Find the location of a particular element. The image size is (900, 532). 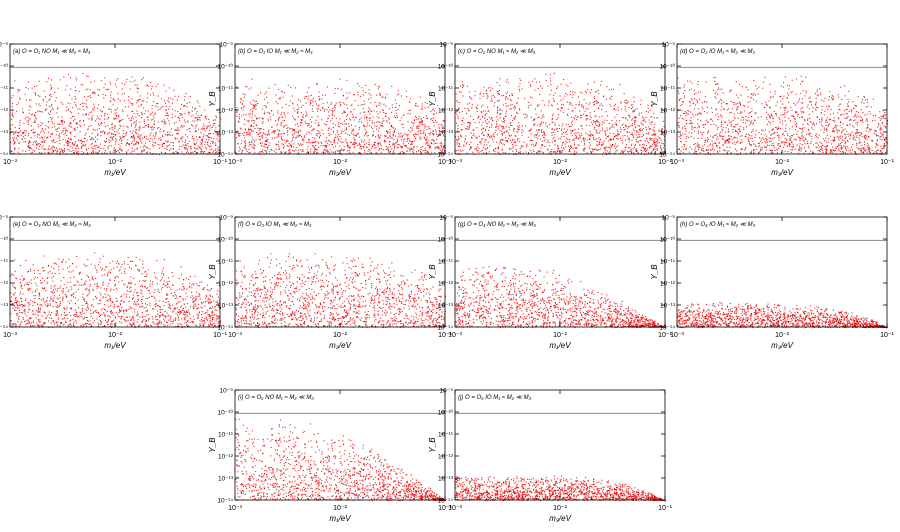

x-tick-label: 10⁻¹ is located at coordinates (220, 162).